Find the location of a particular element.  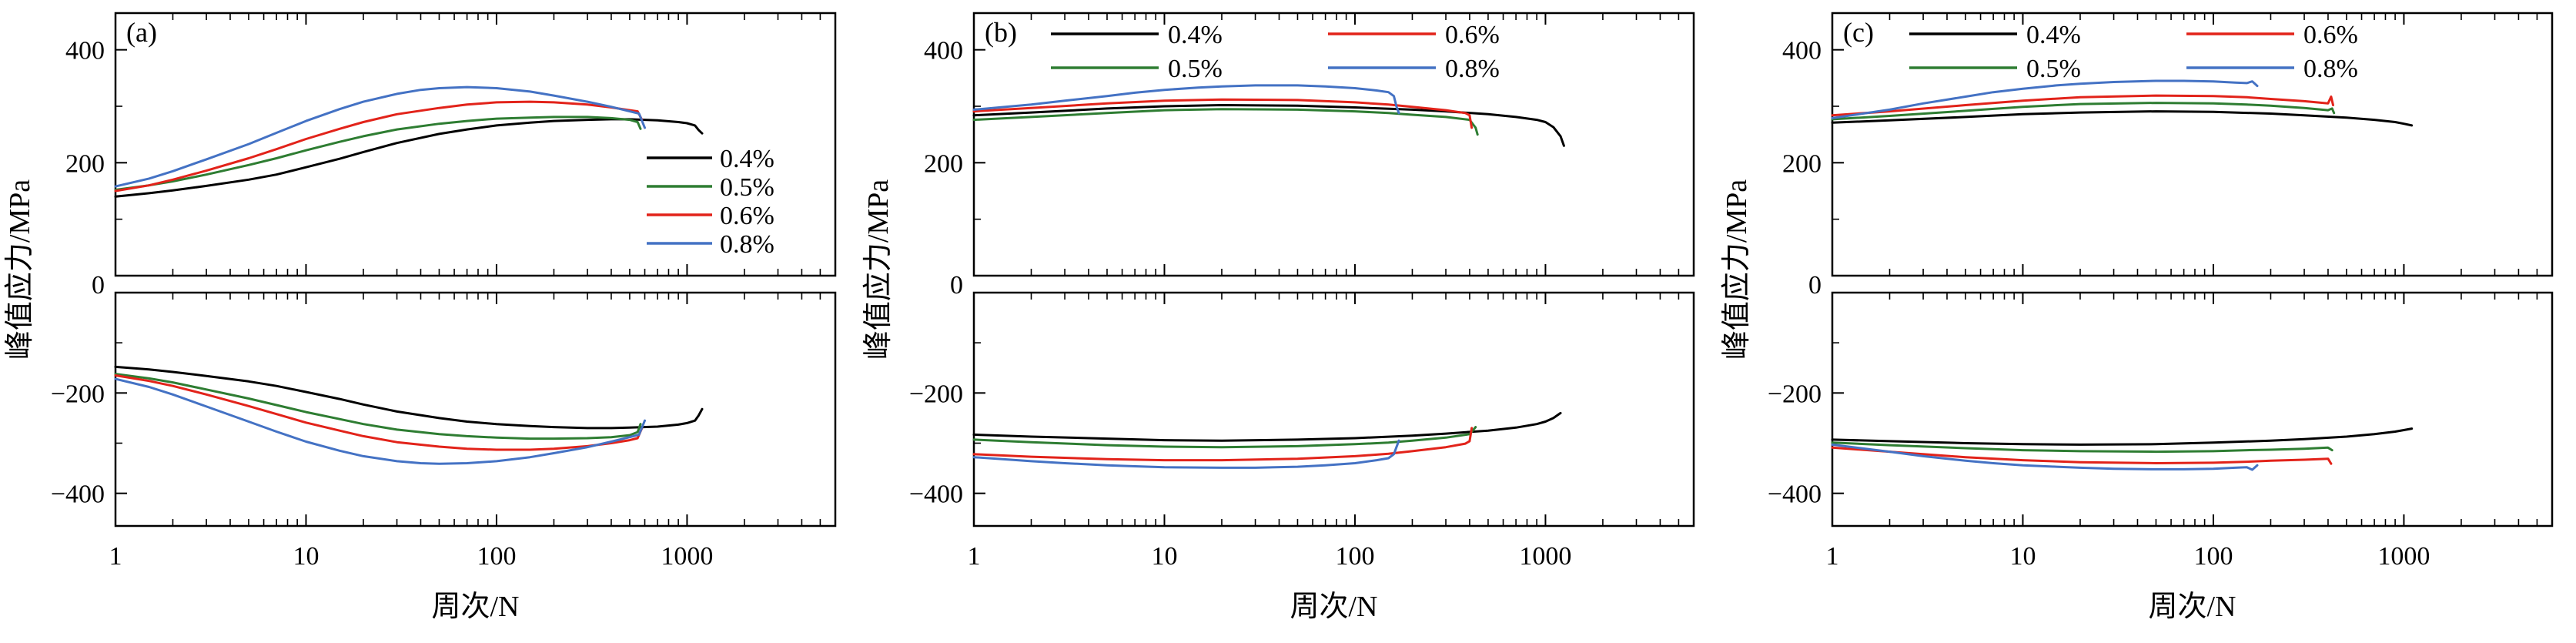

panel-label: (b) is located at coordinates (1001, 32).